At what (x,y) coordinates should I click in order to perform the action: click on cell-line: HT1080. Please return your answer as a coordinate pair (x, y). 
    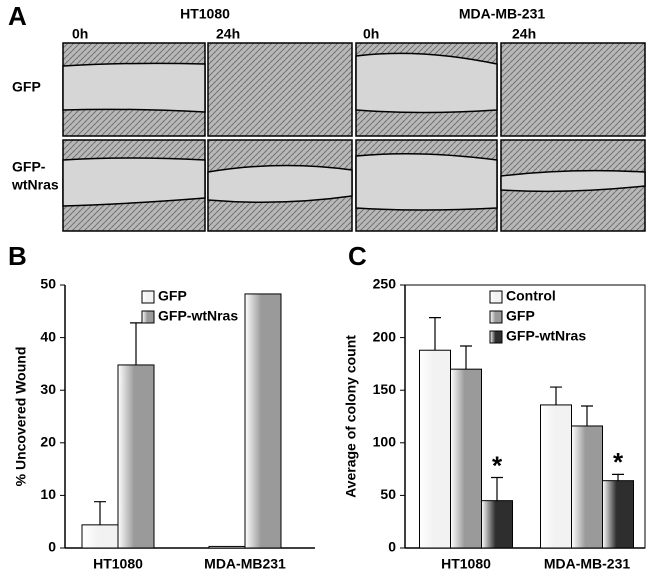
    Looking at the image, I should click on (205, 14).